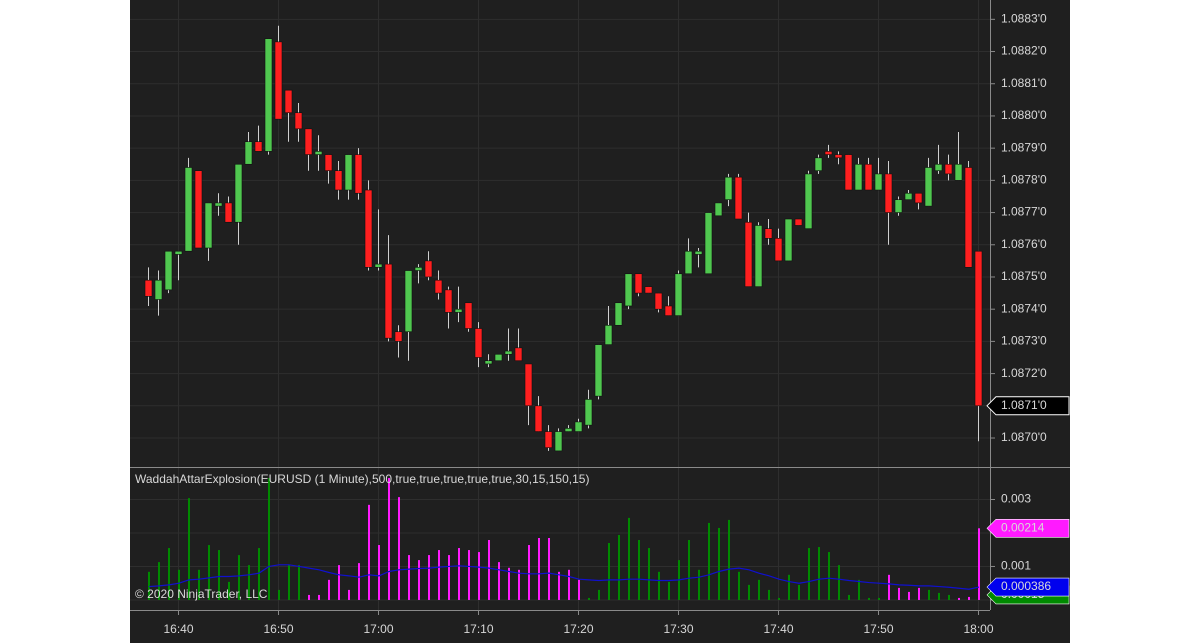  What do you see at coordinates (978, 629) in the screenshot?
I see `x-tick-label: 18:00` at bounding box center [978, 629].